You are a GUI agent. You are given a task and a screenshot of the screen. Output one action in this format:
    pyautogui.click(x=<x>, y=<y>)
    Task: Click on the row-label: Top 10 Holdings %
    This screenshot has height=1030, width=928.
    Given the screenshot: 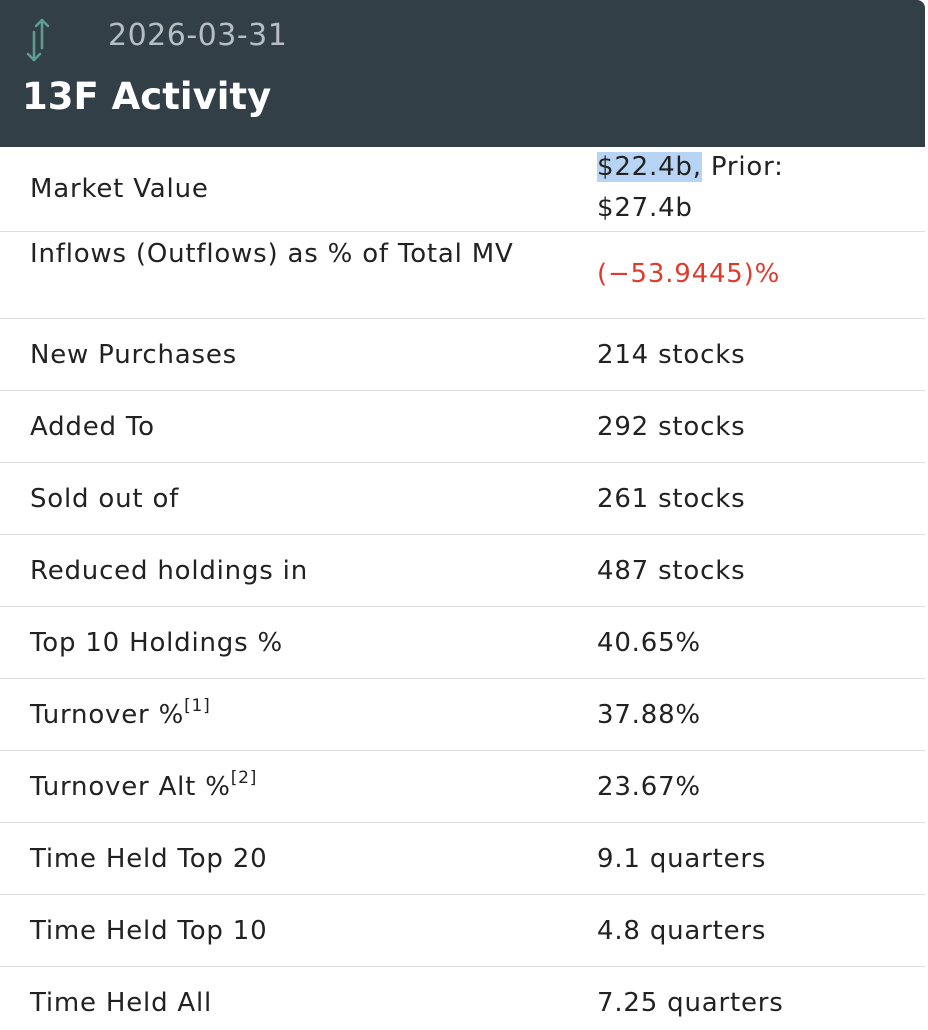 What is the action you would take?
    pyautogui.click(x=156, y=643)
    